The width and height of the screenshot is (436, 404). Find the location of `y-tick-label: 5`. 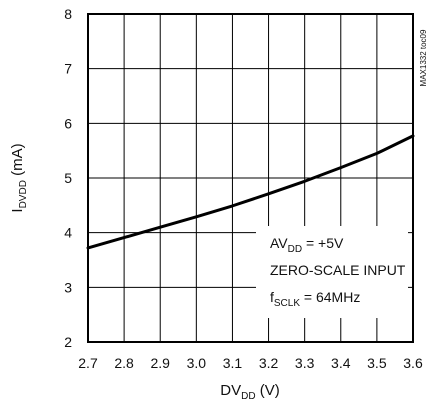

y-tick-label: 5 is located at coordinates (68, 178).